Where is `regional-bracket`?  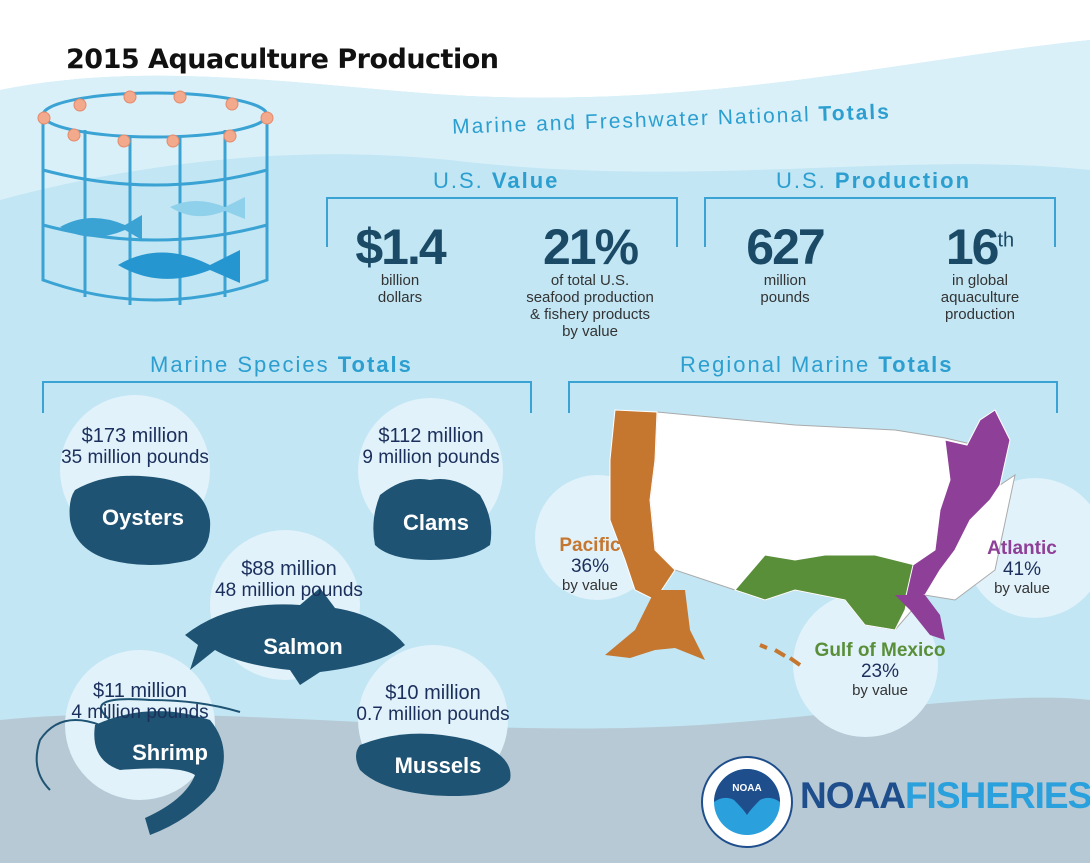 regional-bracket is located at coordinates (813, 397).